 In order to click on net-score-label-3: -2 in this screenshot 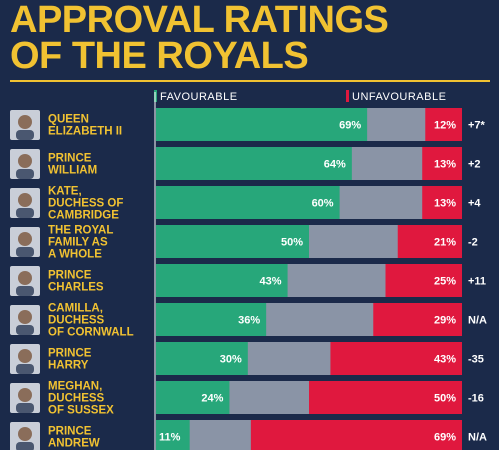, I will do `click(473, 243)`.